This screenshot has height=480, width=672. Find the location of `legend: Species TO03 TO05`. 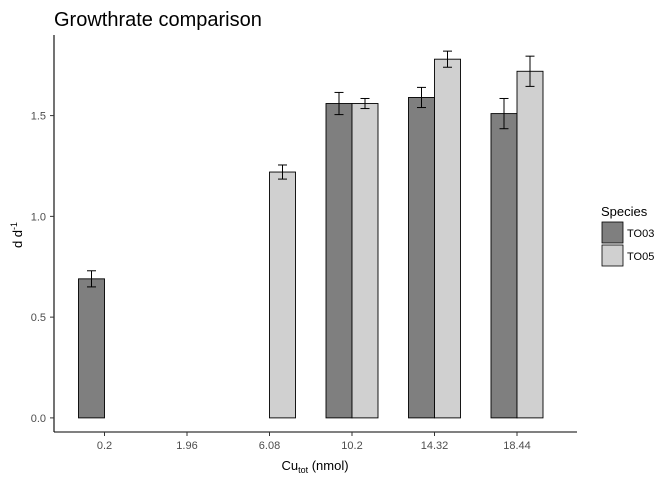

legend: Species TO03 TO05 is located at coordinates (627, 235).